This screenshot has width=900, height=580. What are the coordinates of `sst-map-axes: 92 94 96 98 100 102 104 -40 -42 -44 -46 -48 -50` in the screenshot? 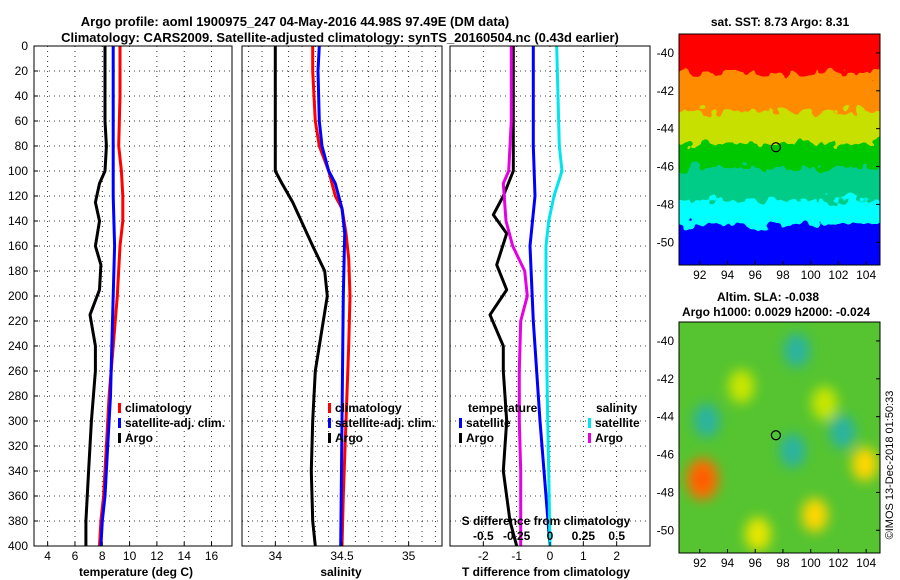 It's located at (768, 164).